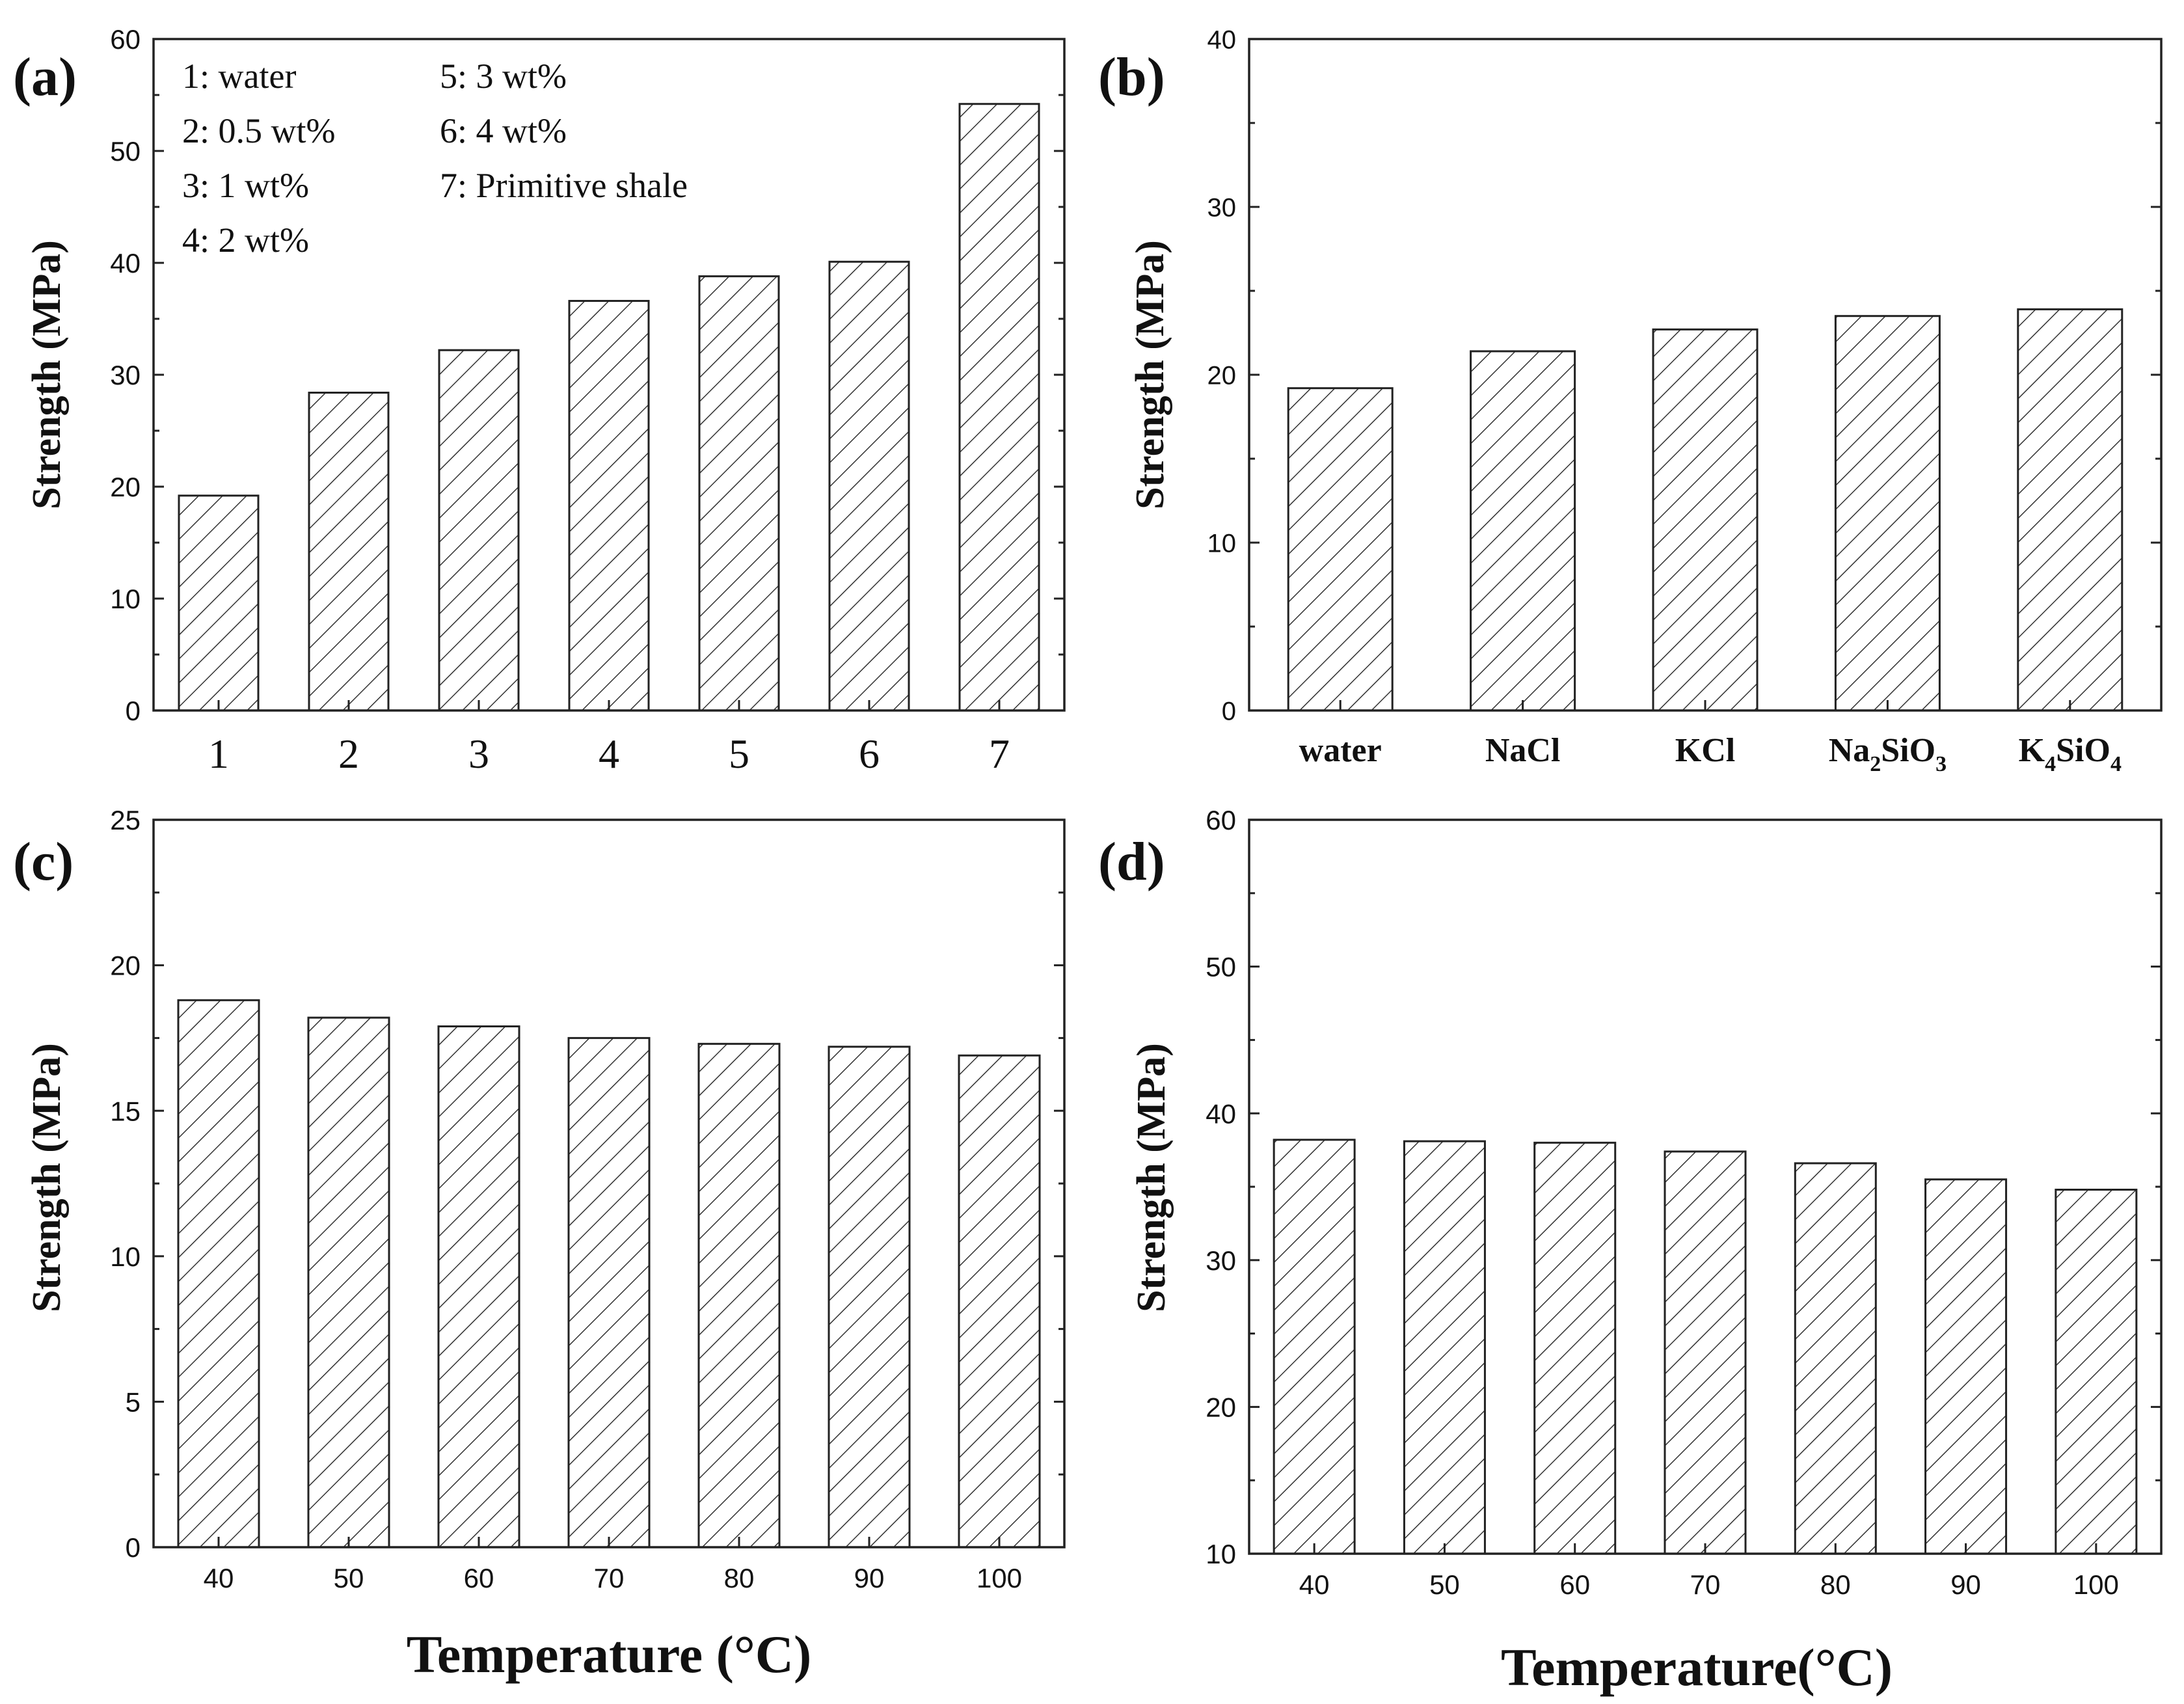 Image resolution: width=2184 pixels, height=1704 pixels. What do you see at coordinates (125, 820) in the screenshot?
I see `y-tick-label: 25` at bounding box center [125, 820].